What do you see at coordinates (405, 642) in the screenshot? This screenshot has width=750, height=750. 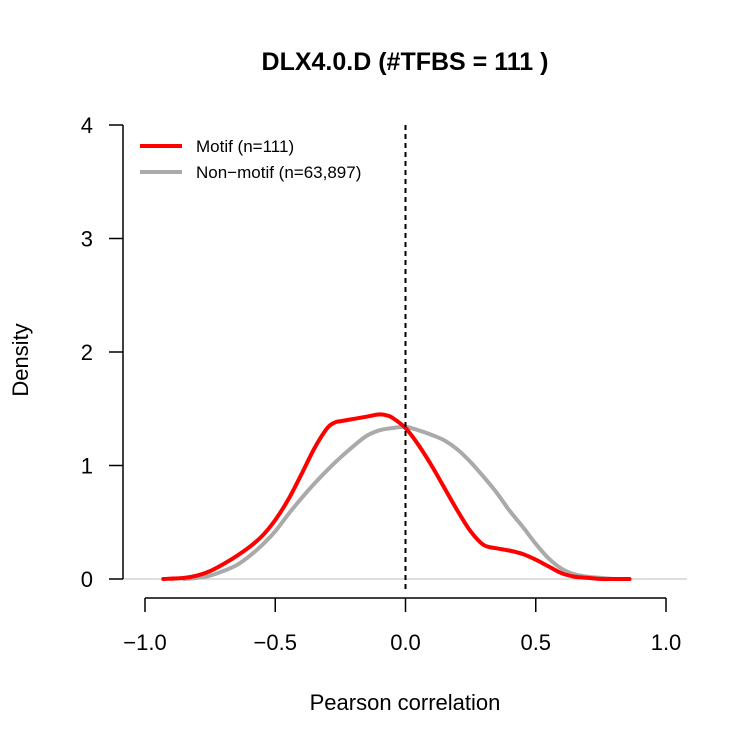 I see `x-tick-label: 0.0` at bounding box center [405, 642].